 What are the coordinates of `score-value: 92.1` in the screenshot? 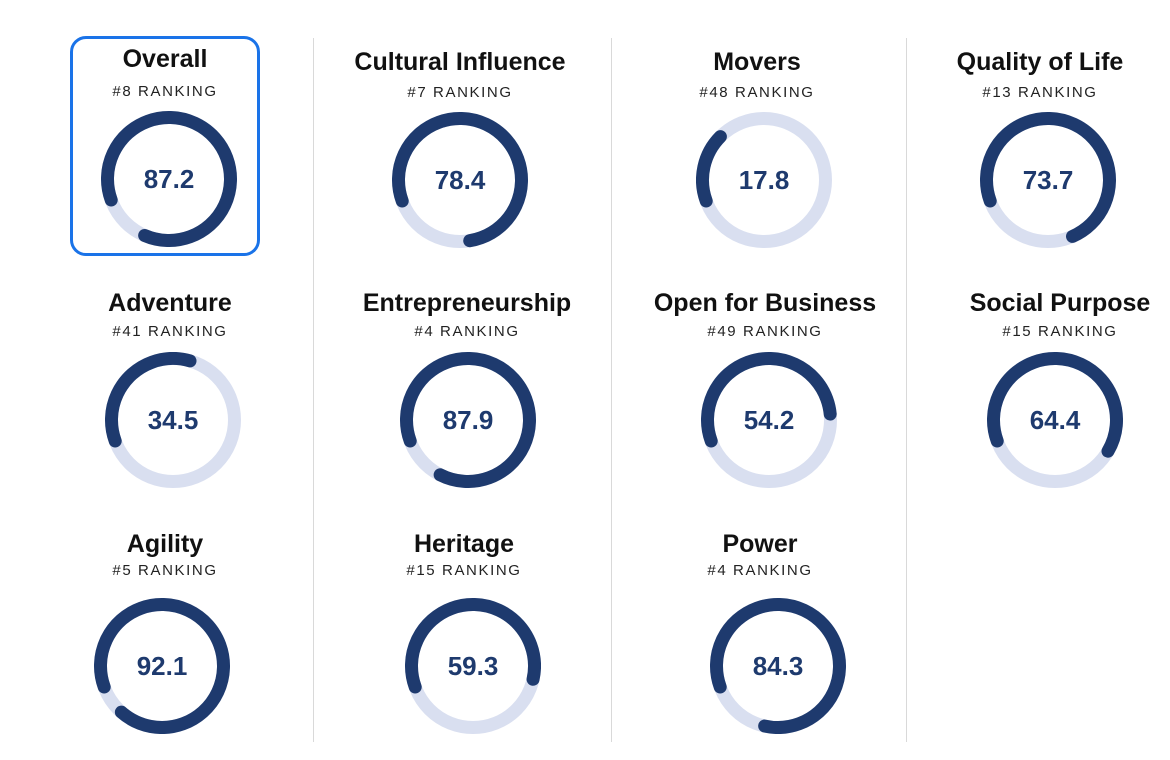 It's located at (162, 666).